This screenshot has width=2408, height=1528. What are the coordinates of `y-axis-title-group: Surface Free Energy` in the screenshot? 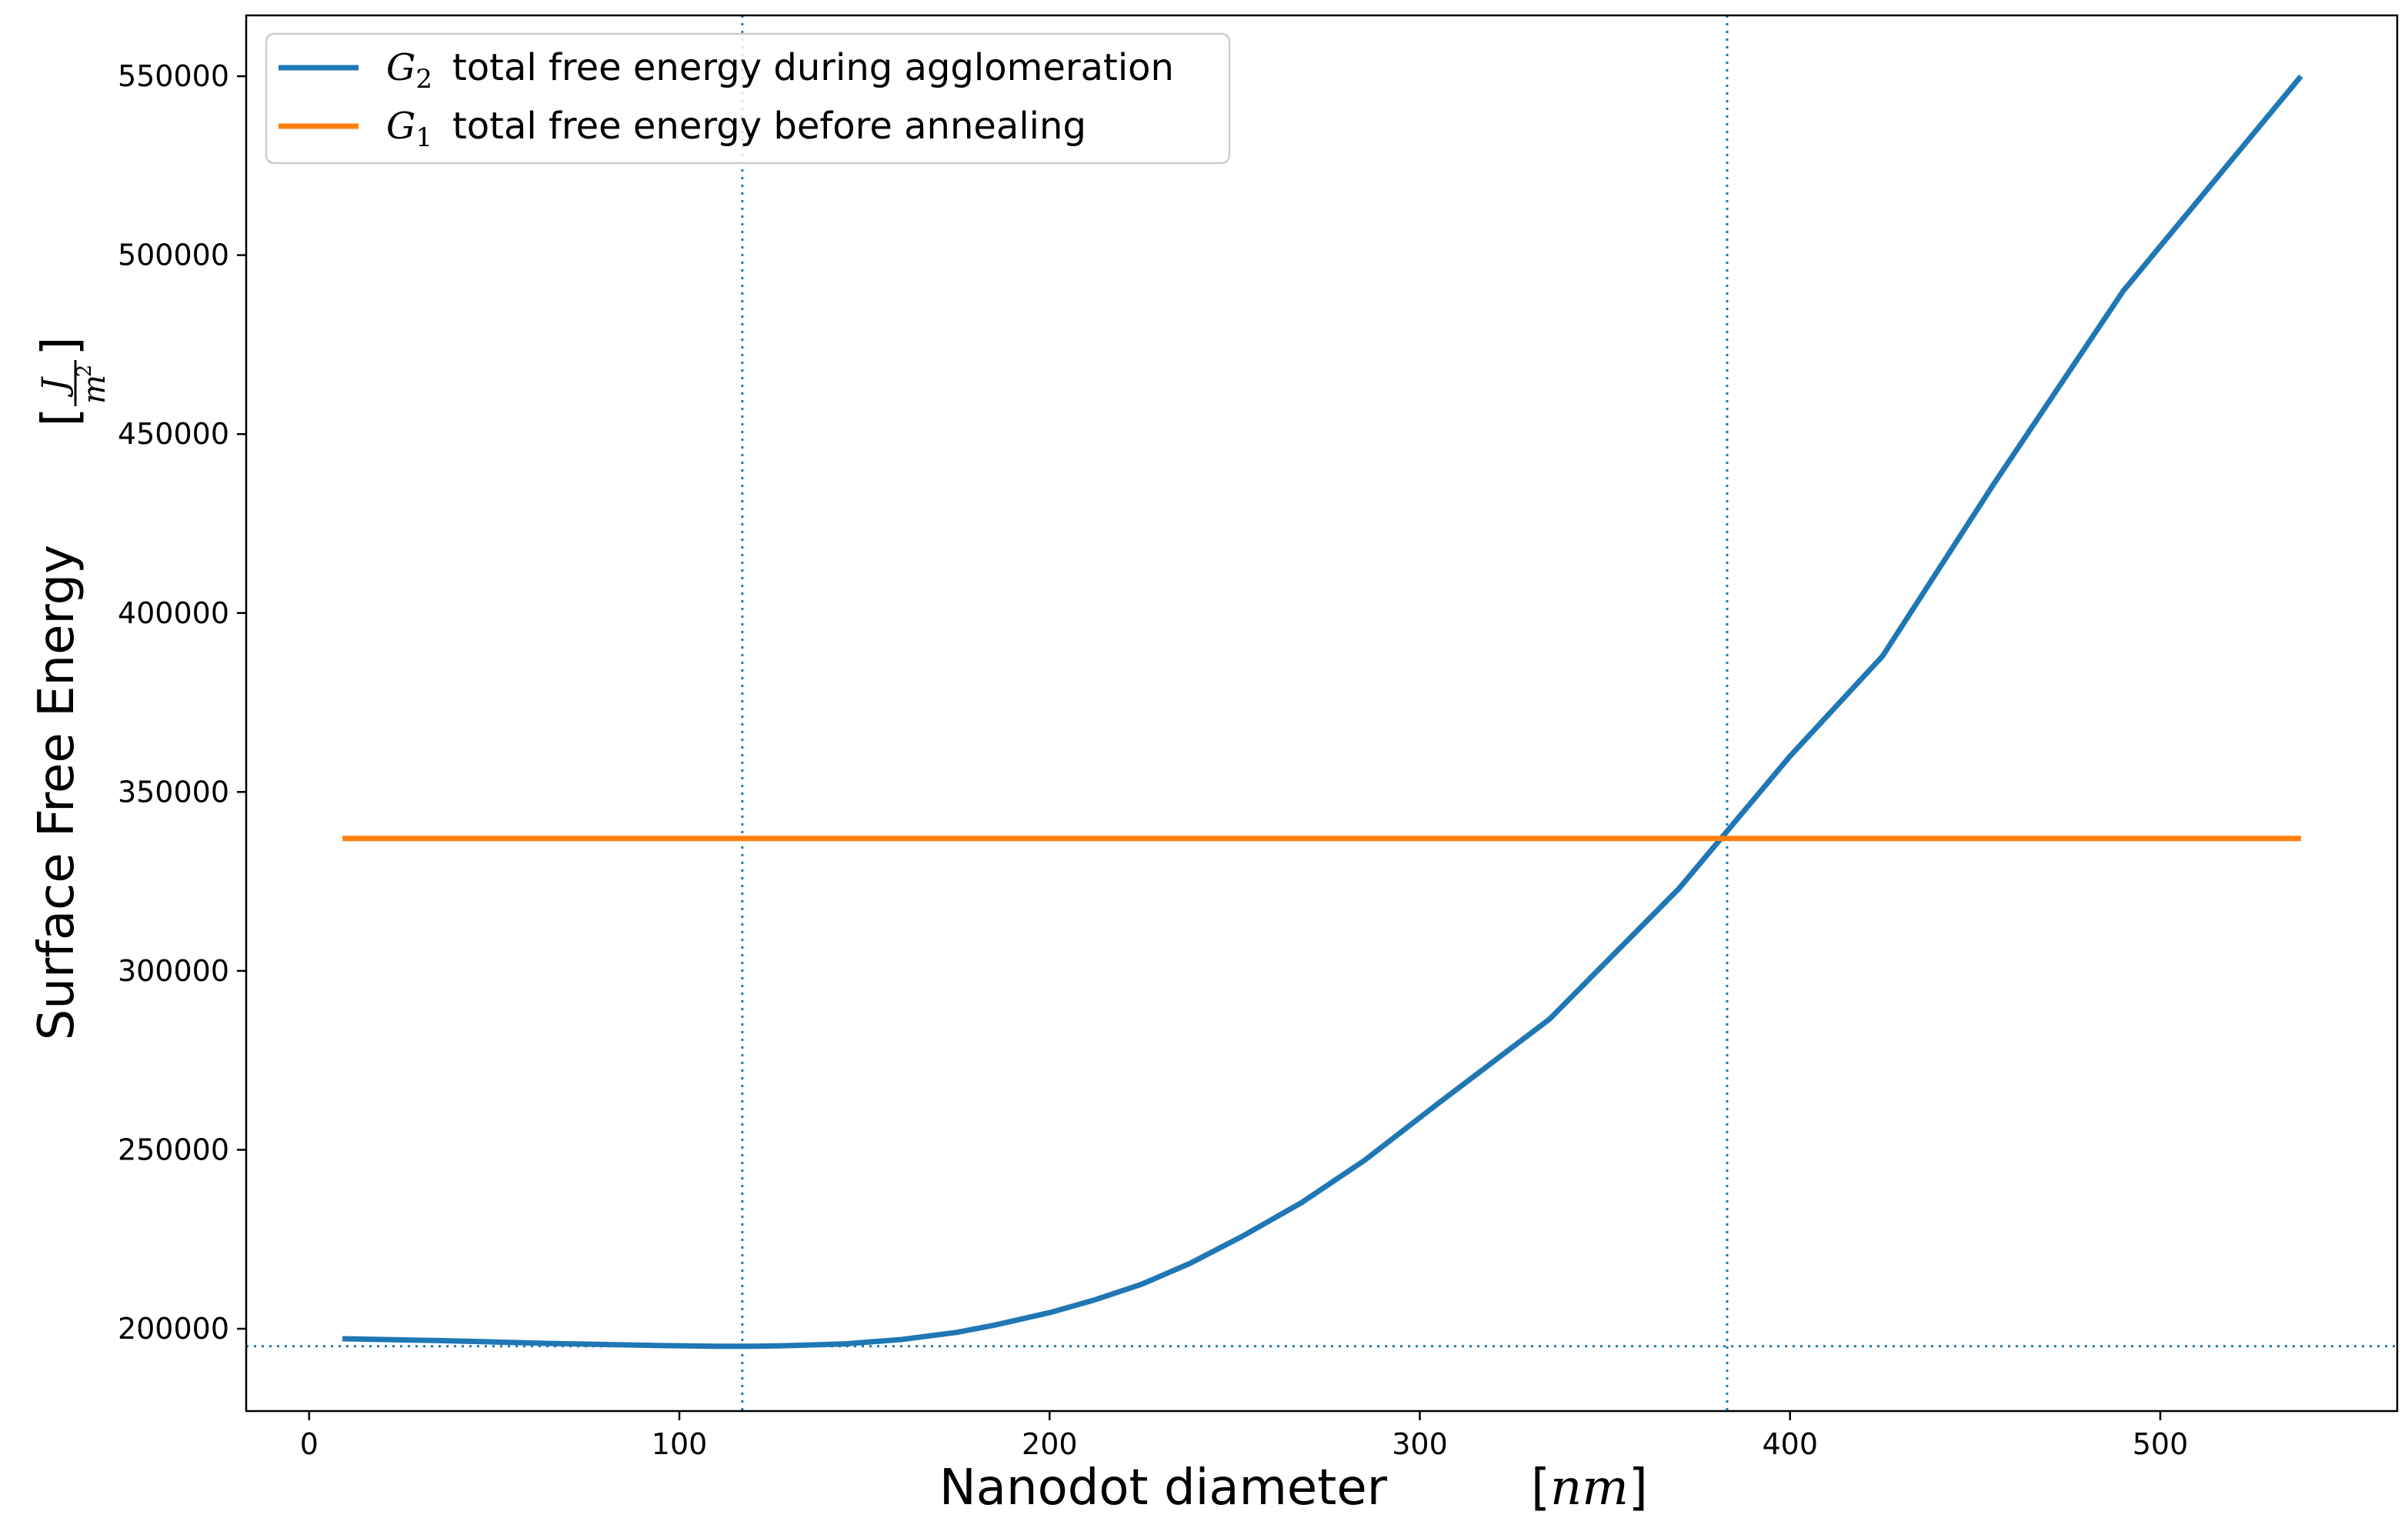 It's located at (56, 793).